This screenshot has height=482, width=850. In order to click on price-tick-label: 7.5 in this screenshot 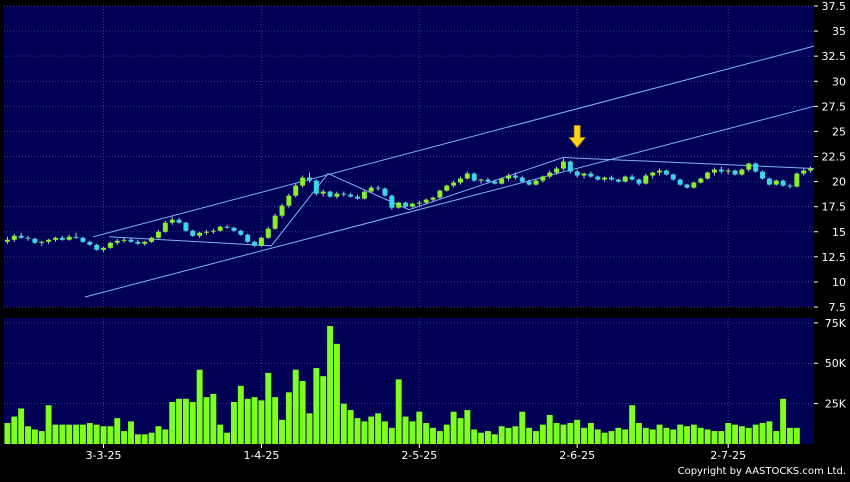, I will do `click(838, 307)`.